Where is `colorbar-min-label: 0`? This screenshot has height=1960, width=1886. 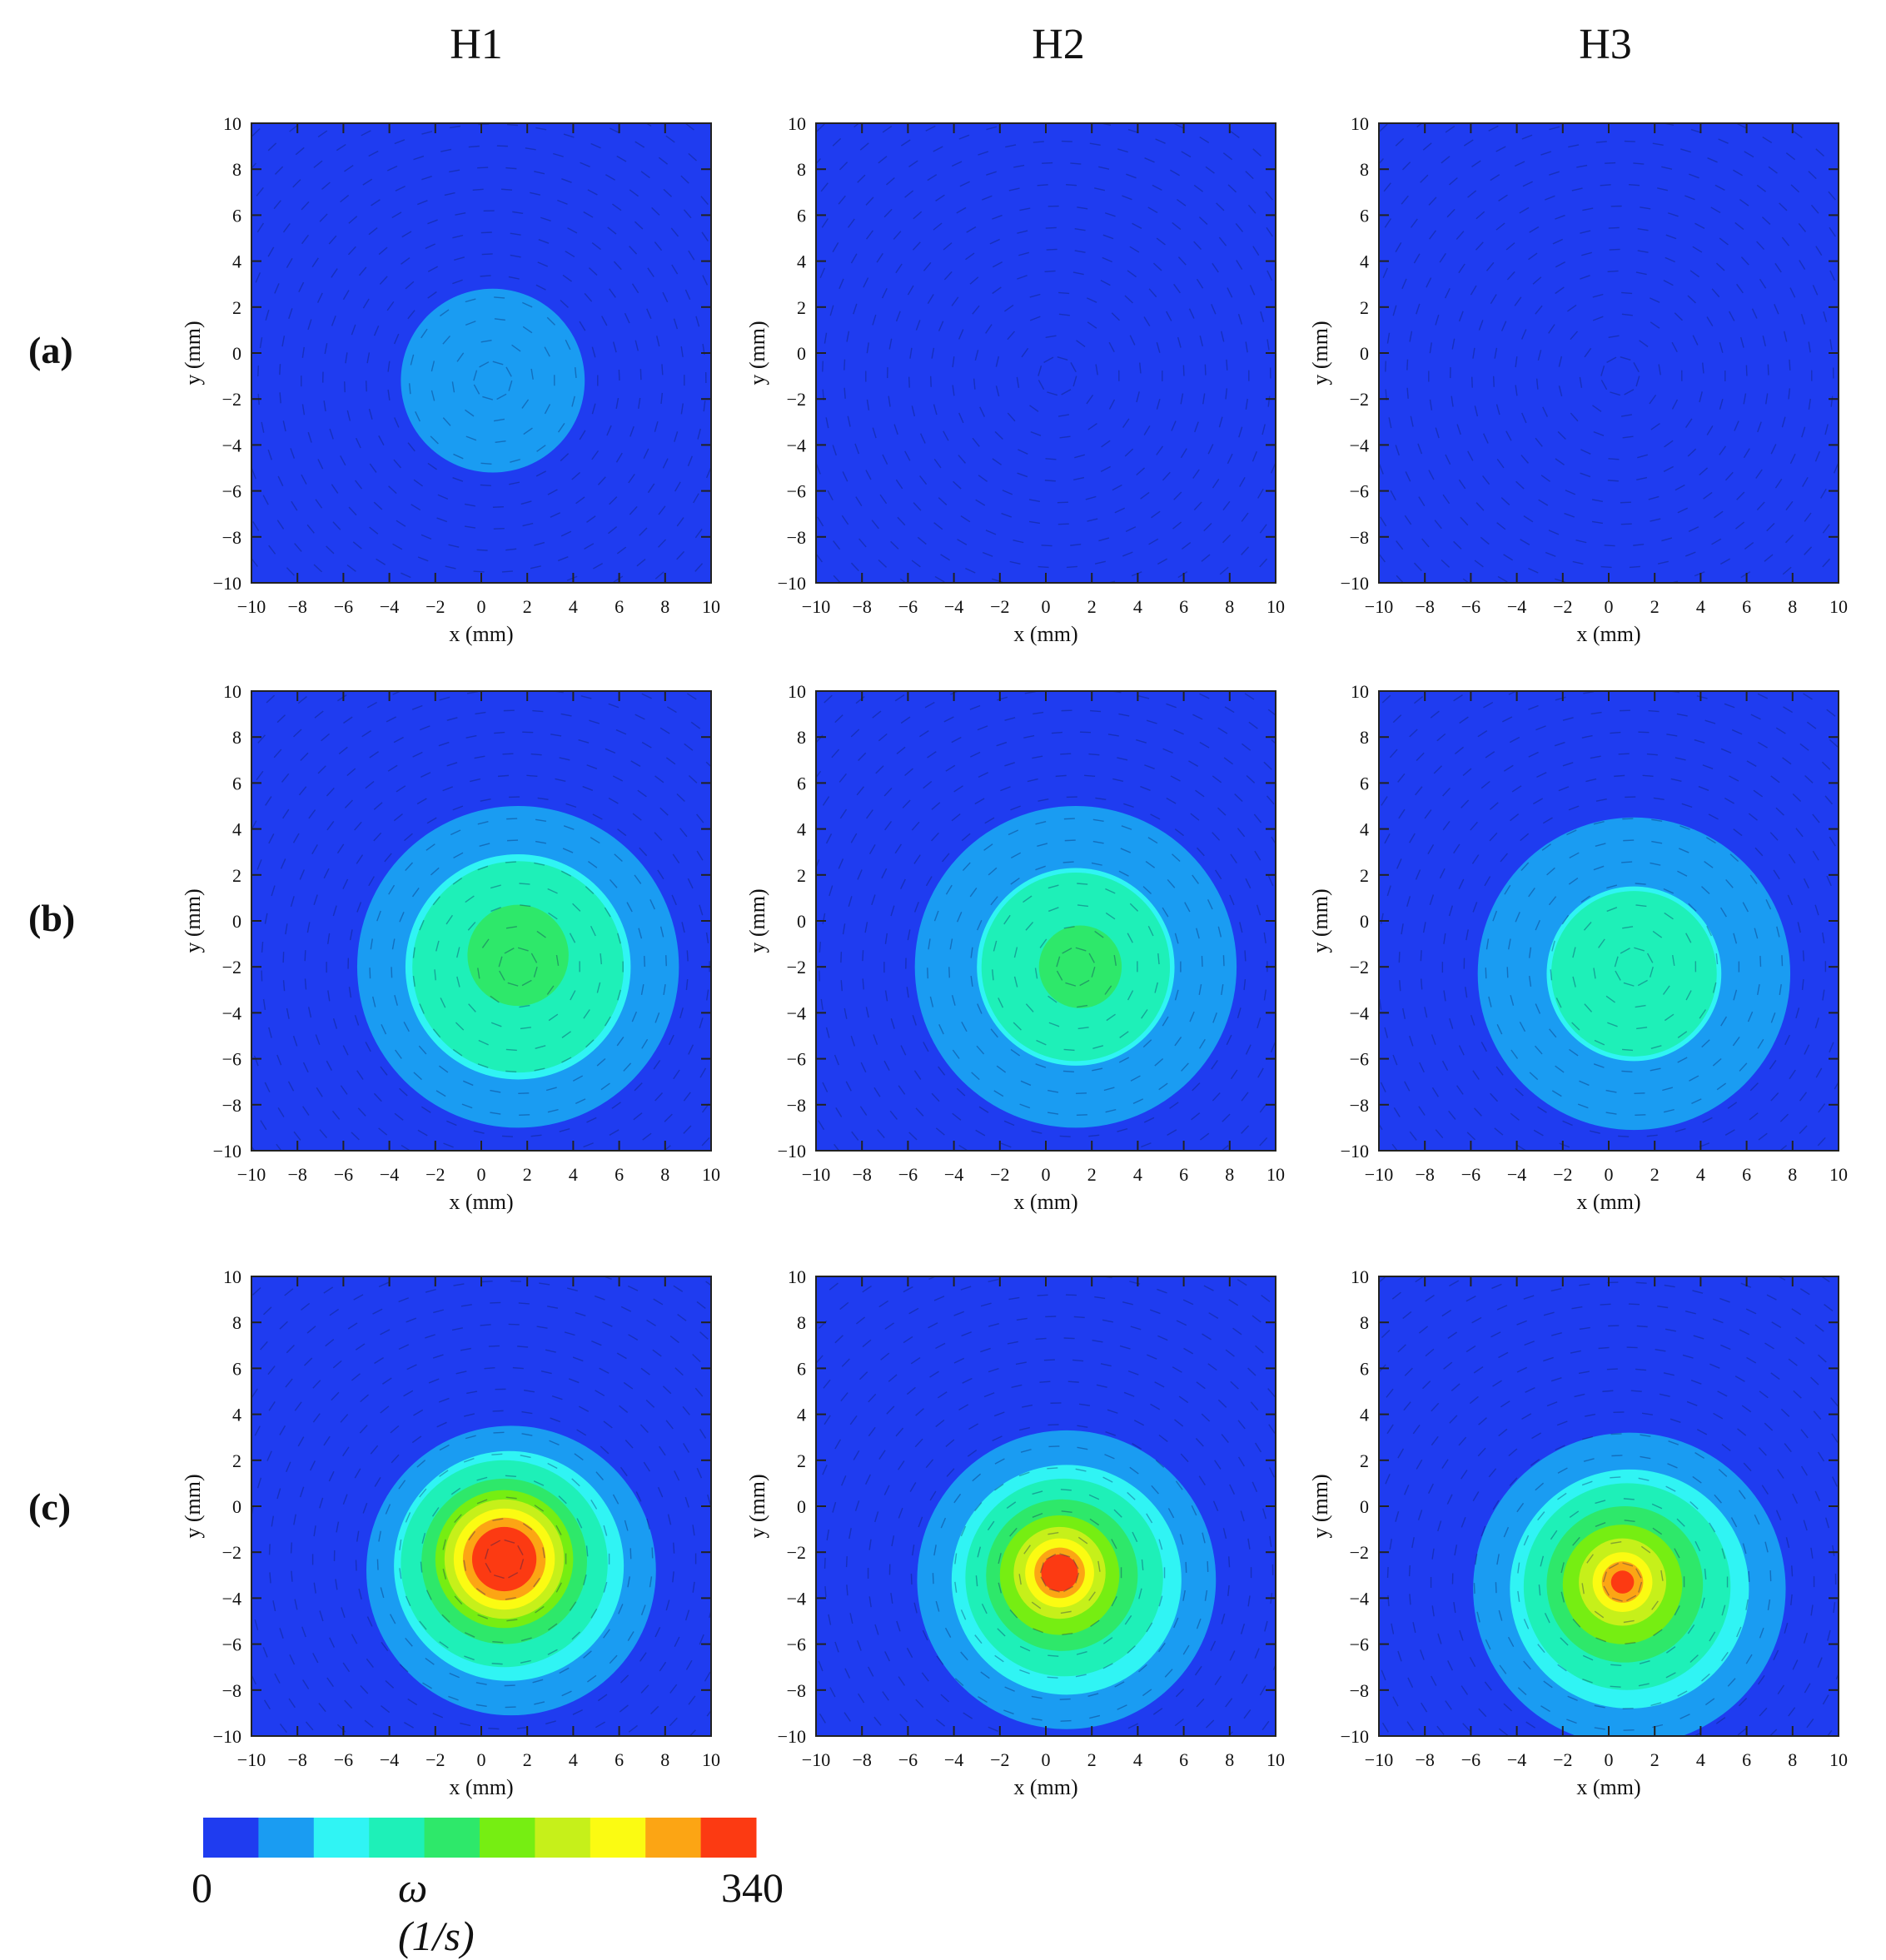
colorbar-min-label: 0 is located at coordinates (202, 1887).